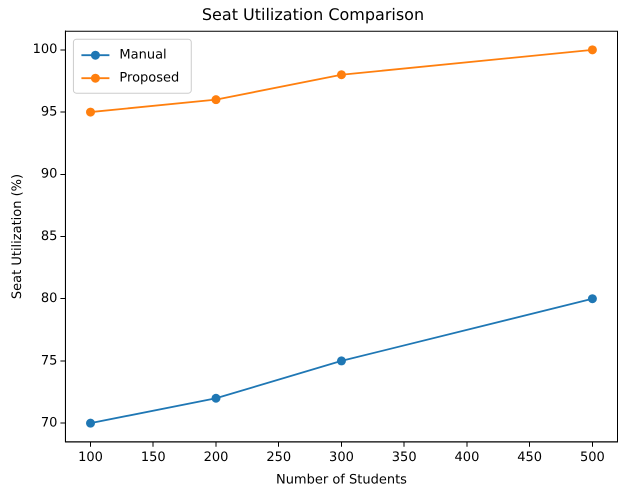 The height and width of the screenshot is (494, 622). I want to click on x-tick-label: 400, so click(467, 457).